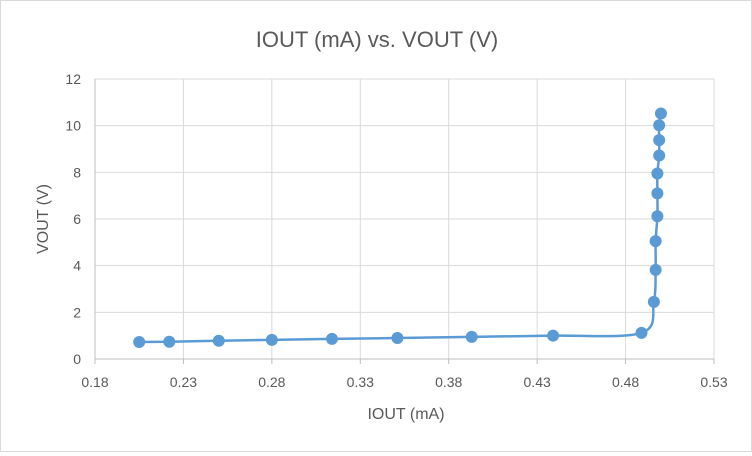 The width and height of the screenshot is (752, 456). What do you see at coordinates (713, 382) in the screenshot?
I see `x-tick-label: 0.53` at bounding box center [713, 382].